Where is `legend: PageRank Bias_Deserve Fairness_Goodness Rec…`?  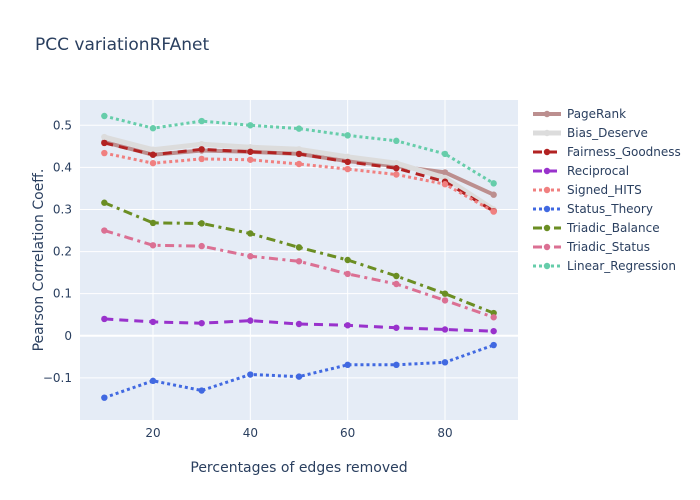 legend: PageRank Bias_Deserve Fairness_Goodness Rec… is located at coordinates (607, 190).